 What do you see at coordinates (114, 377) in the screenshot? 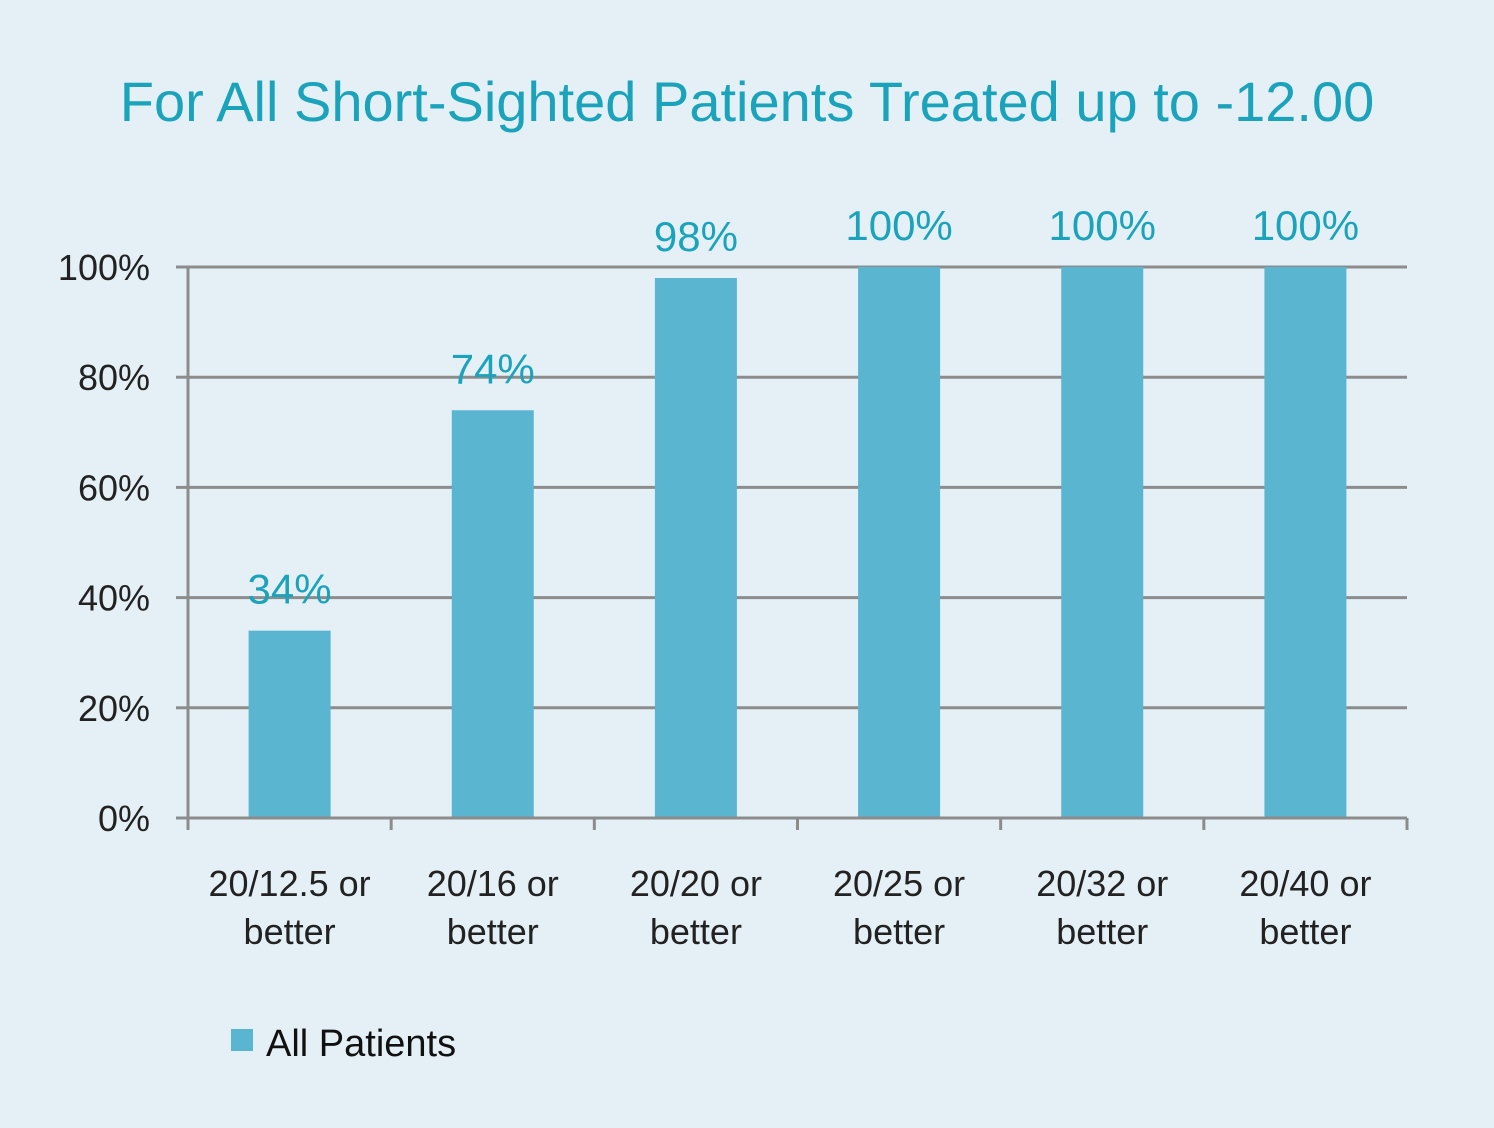
I see `y-tick-label: 80%` at bounding box center [114, 377].